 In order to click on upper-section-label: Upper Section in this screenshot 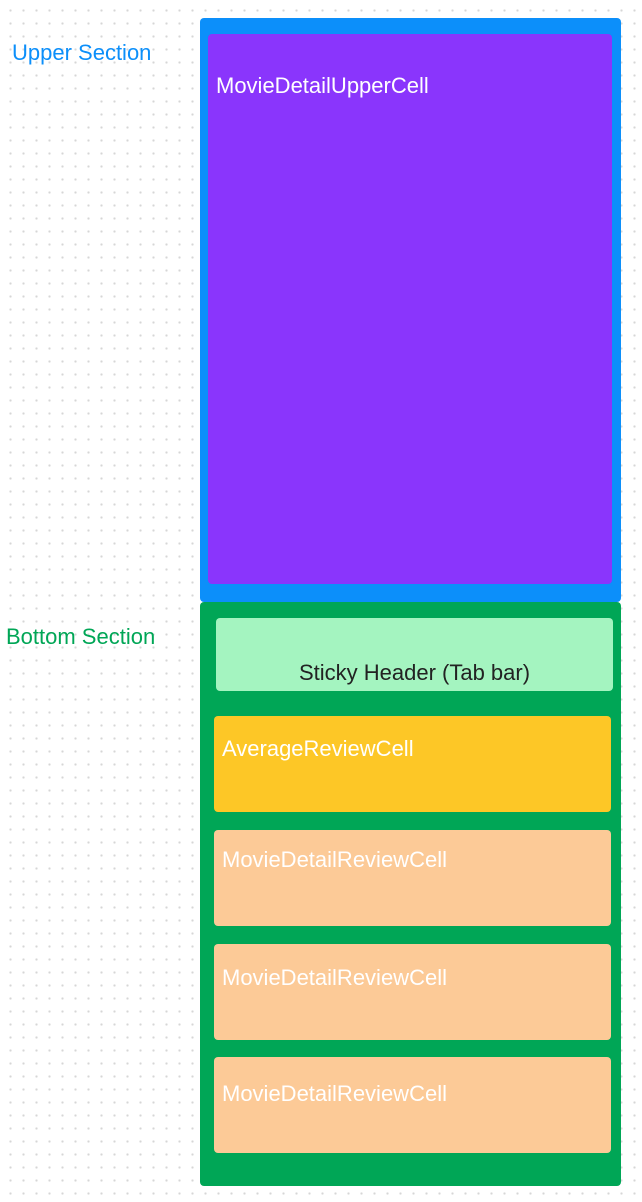, I will do `click(82, 52)`.